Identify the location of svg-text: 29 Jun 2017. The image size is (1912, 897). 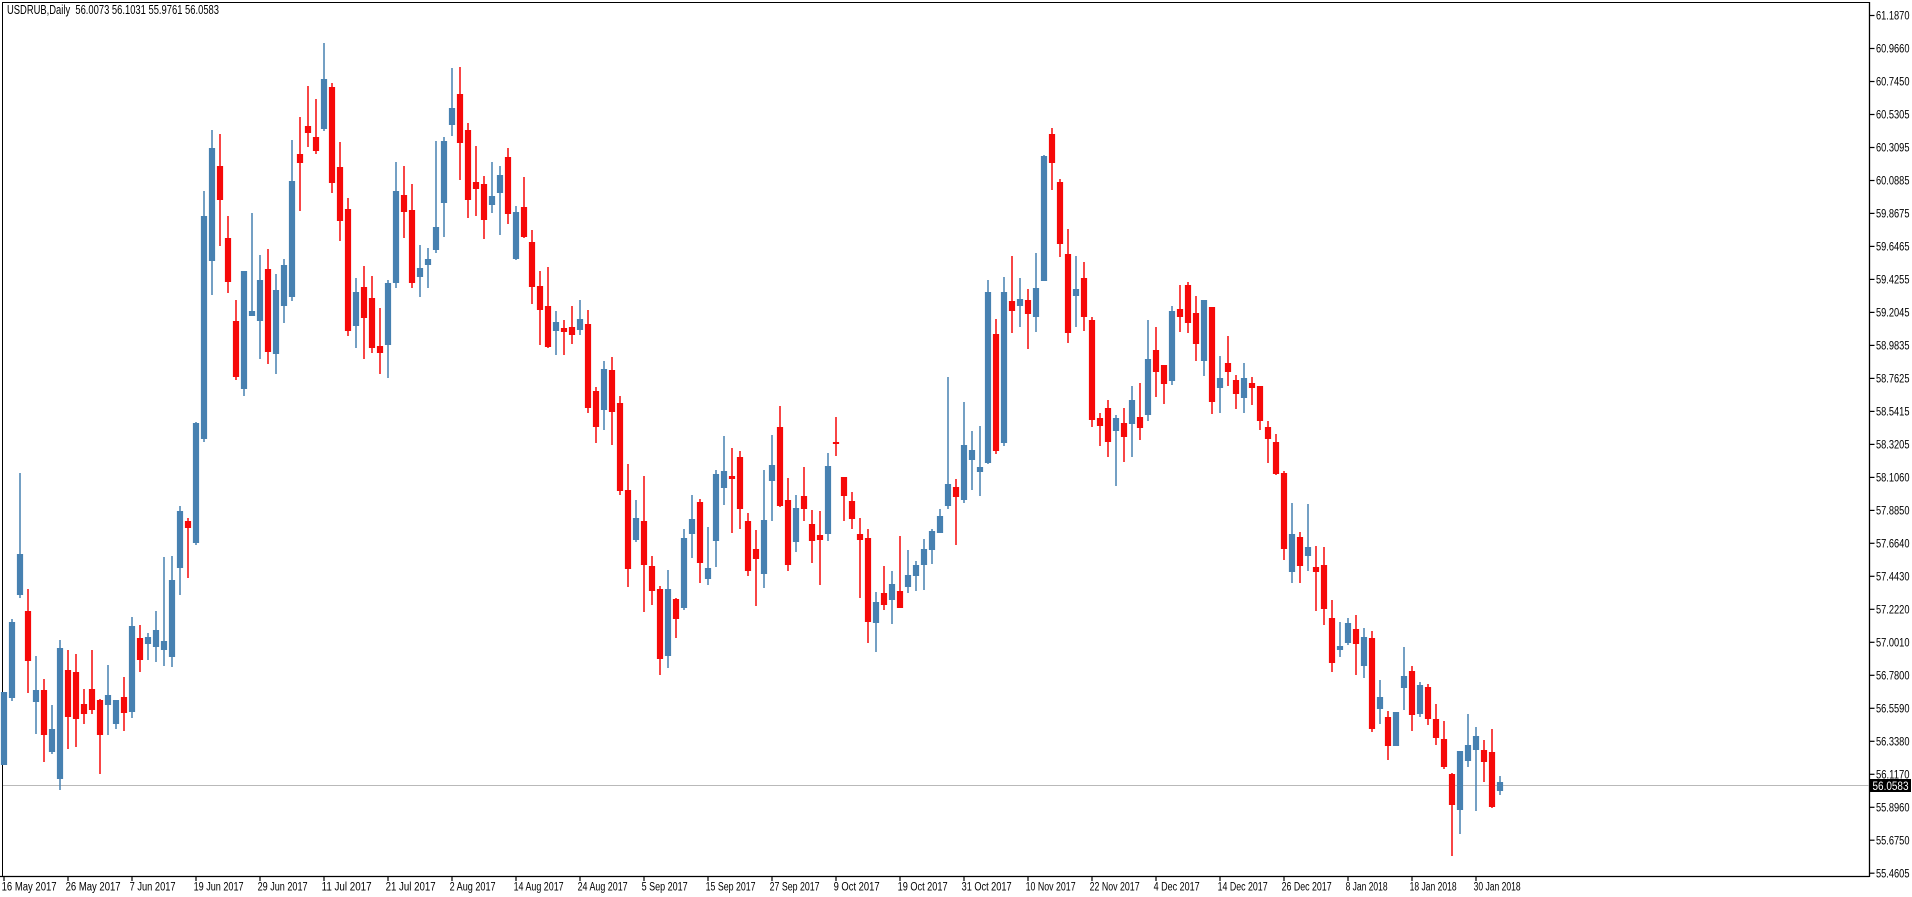
(283, 888).